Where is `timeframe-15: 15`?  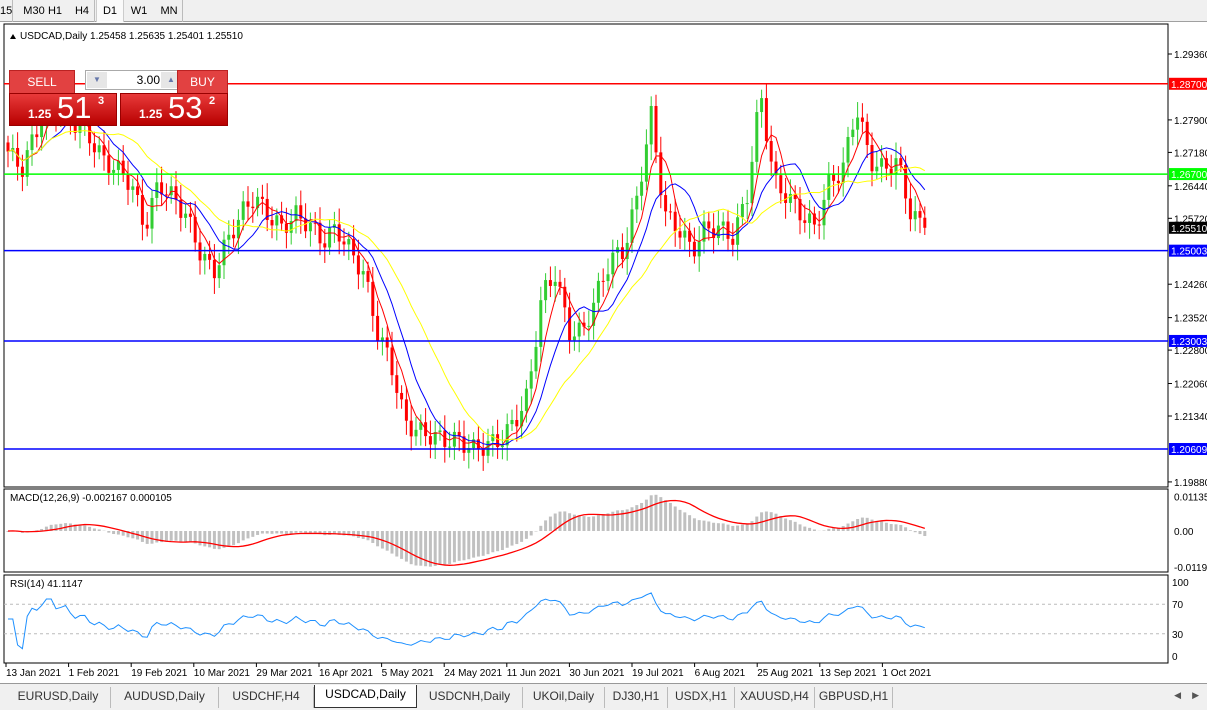 timeframe-15: 15 is located at coordinates (6, 11).